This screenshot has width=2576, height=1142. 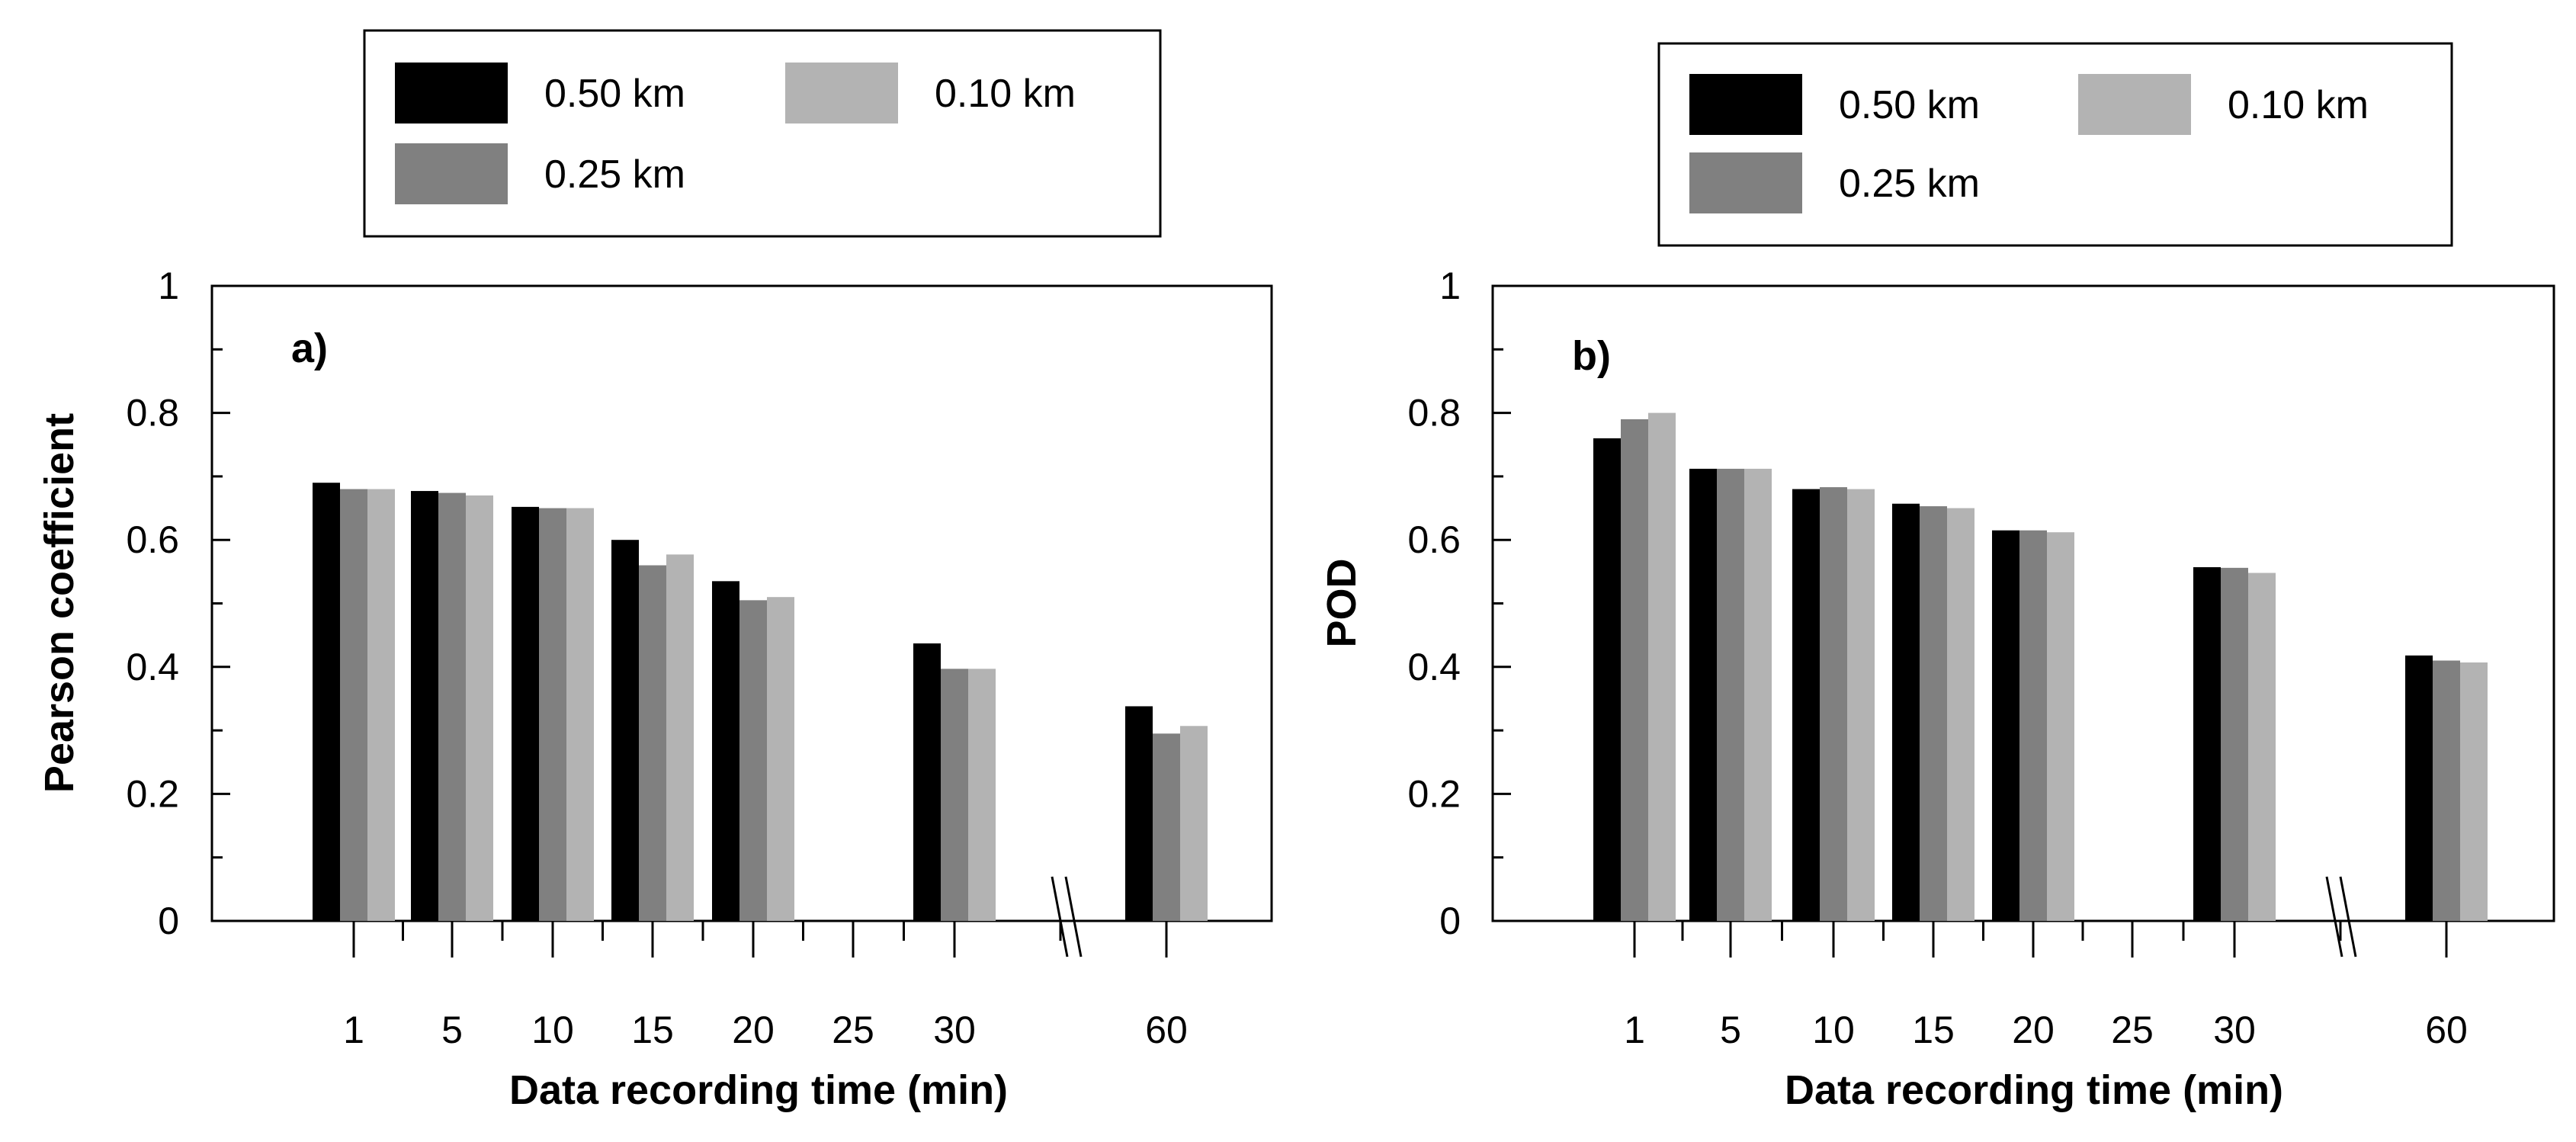 I want to click on bar-group, so click(x=760, y=702).